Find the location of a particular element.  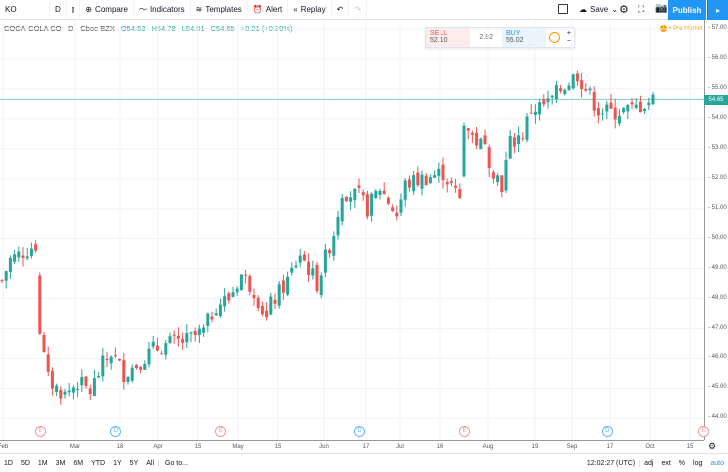

range-button-1y: 1Y is located at coordinates (117, 463).